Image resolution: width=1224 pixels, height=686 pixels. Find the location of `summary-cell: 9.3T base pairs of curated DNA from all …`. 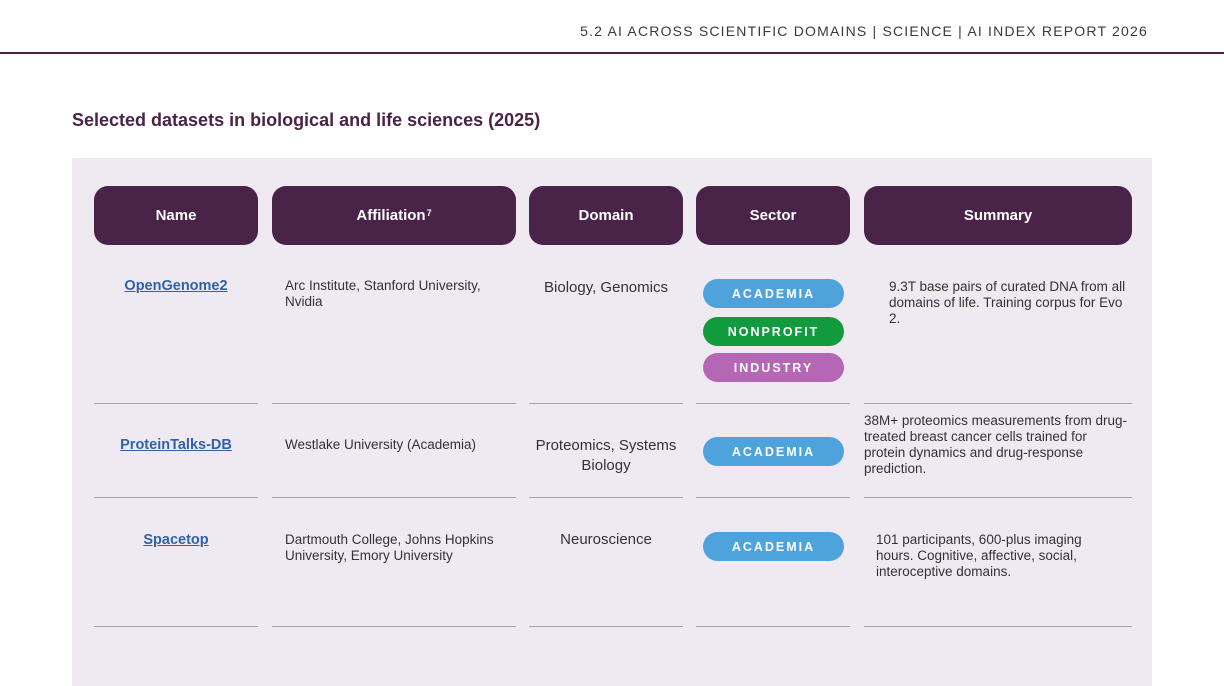

summary-cell: 9.3T base pairs of curated DNA from all … is located at coordinates (1007, 302).